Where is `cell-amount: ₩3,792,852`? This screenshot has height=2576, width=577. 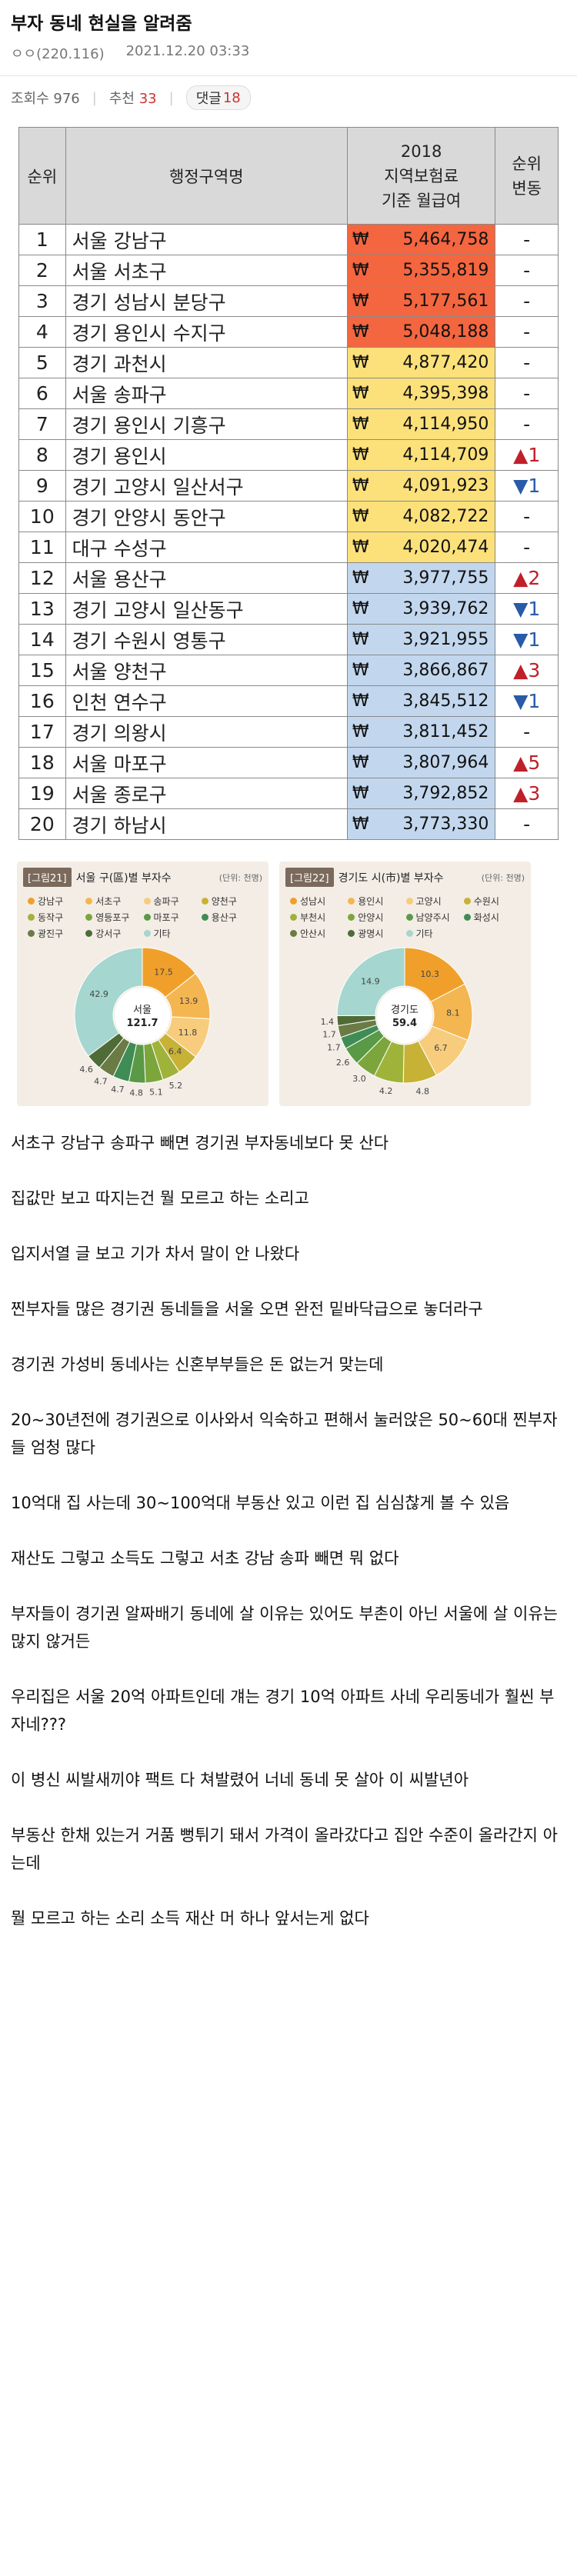
cell-amount: ₩3,792,852 is located at coordinates (421, 793).